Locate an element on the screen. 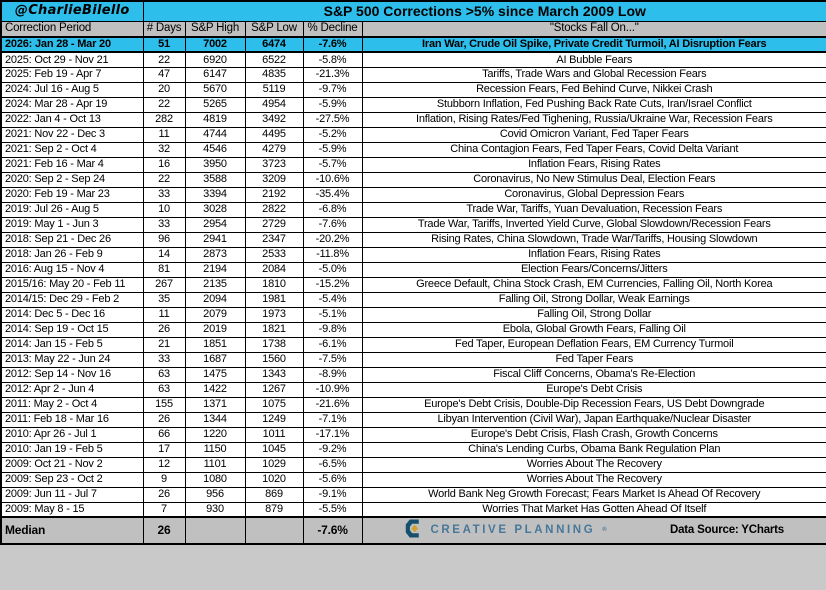  correction-period-cell: 2024: Mar 28 - Apr 19 is located at coordinates (72, 104).